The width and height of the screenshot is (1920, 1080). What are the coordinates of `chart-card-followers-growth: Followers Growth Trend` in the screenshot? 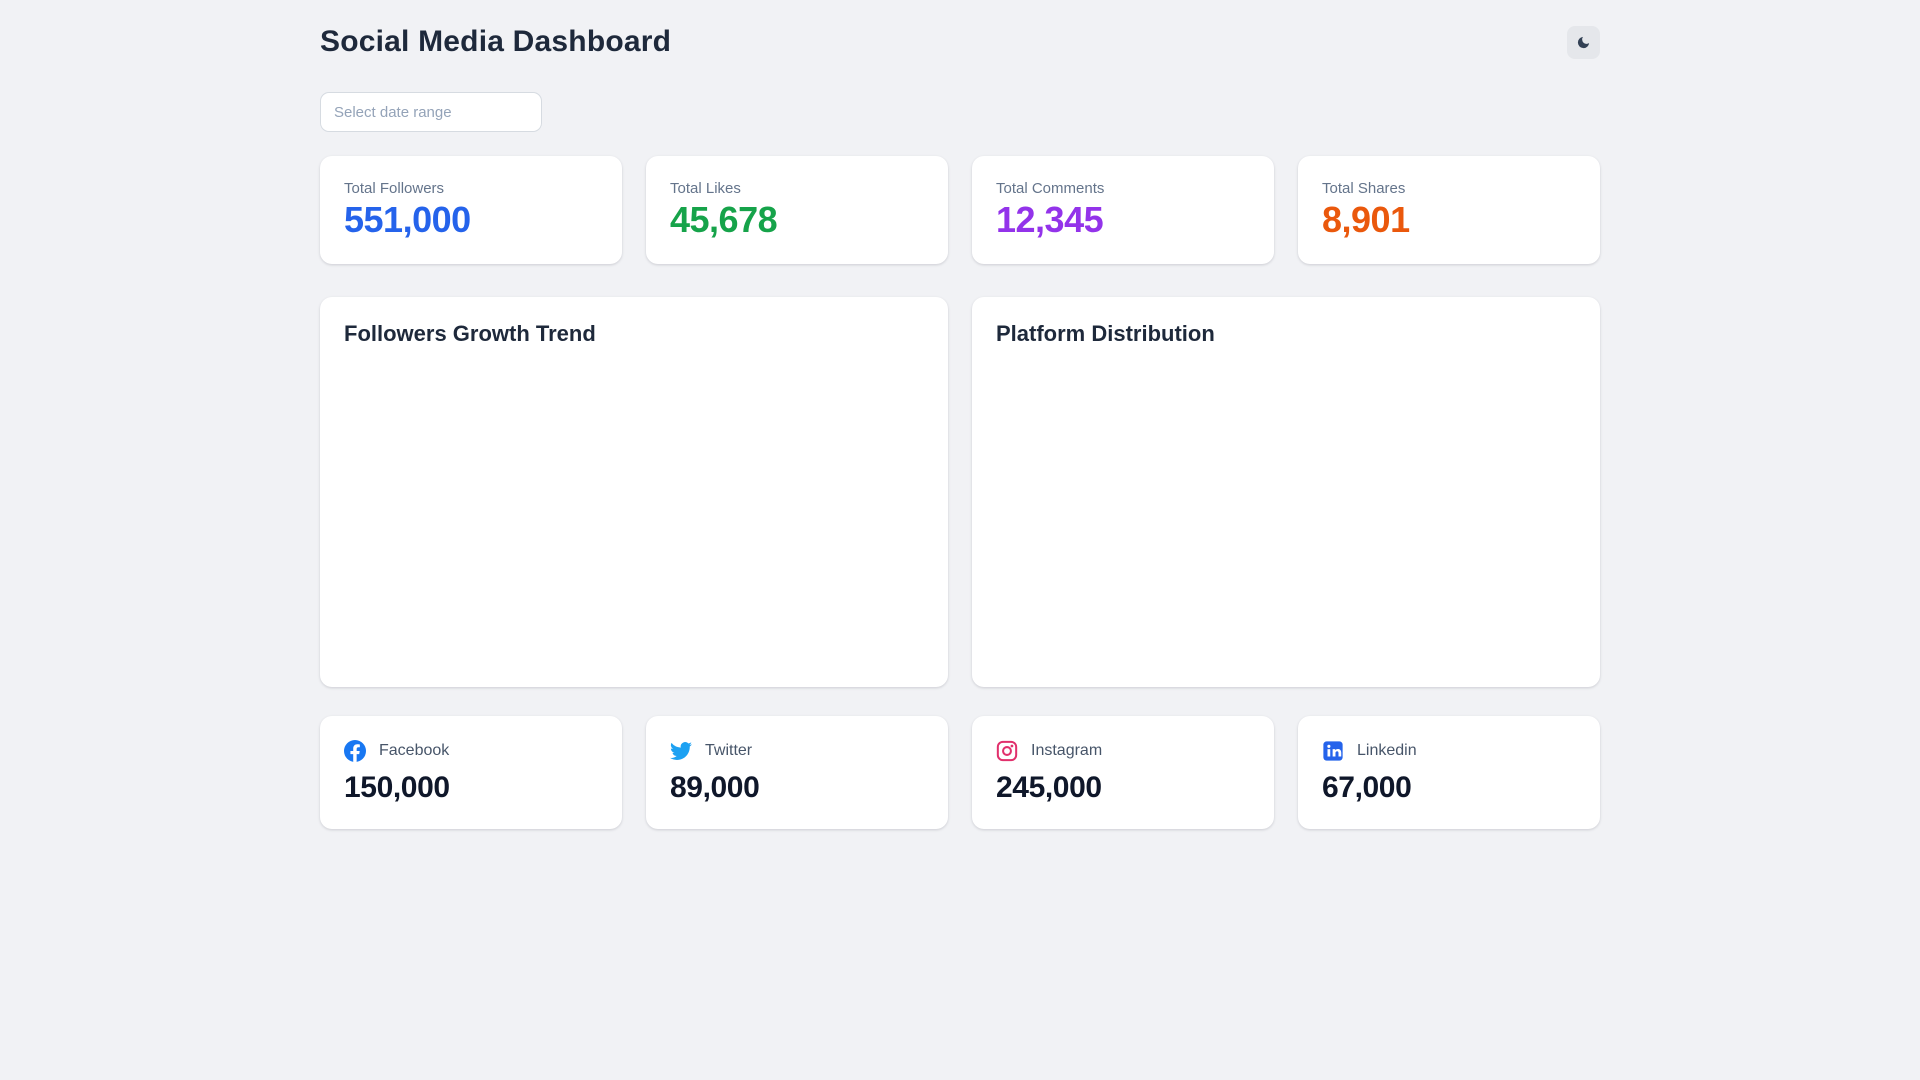 It's located at (634, 491).